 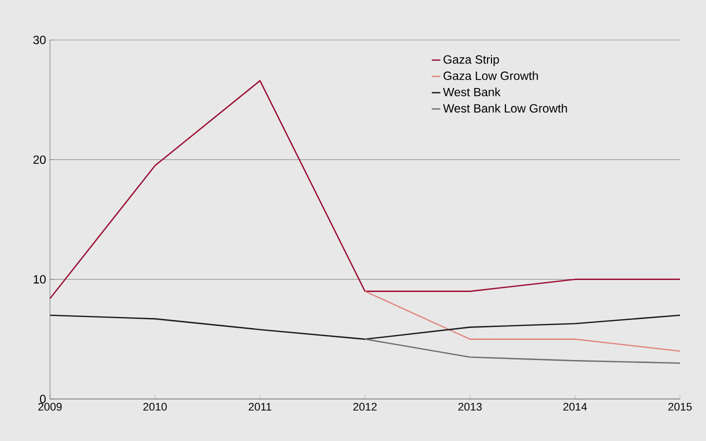 What do you see at coordinates (472, 92) in the screenshot?
I see `legend-label: West Bank` at bounding box center [472, 92].